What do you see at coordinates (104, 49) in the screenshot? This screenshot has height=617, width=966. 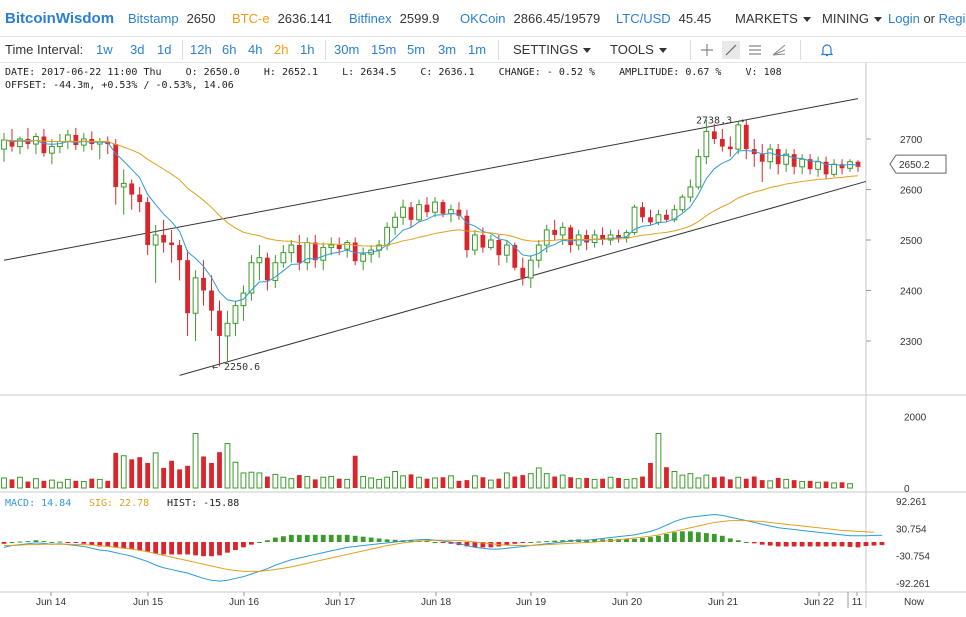 I see `interval-1w: 1w` at bounding box center [104, 49].